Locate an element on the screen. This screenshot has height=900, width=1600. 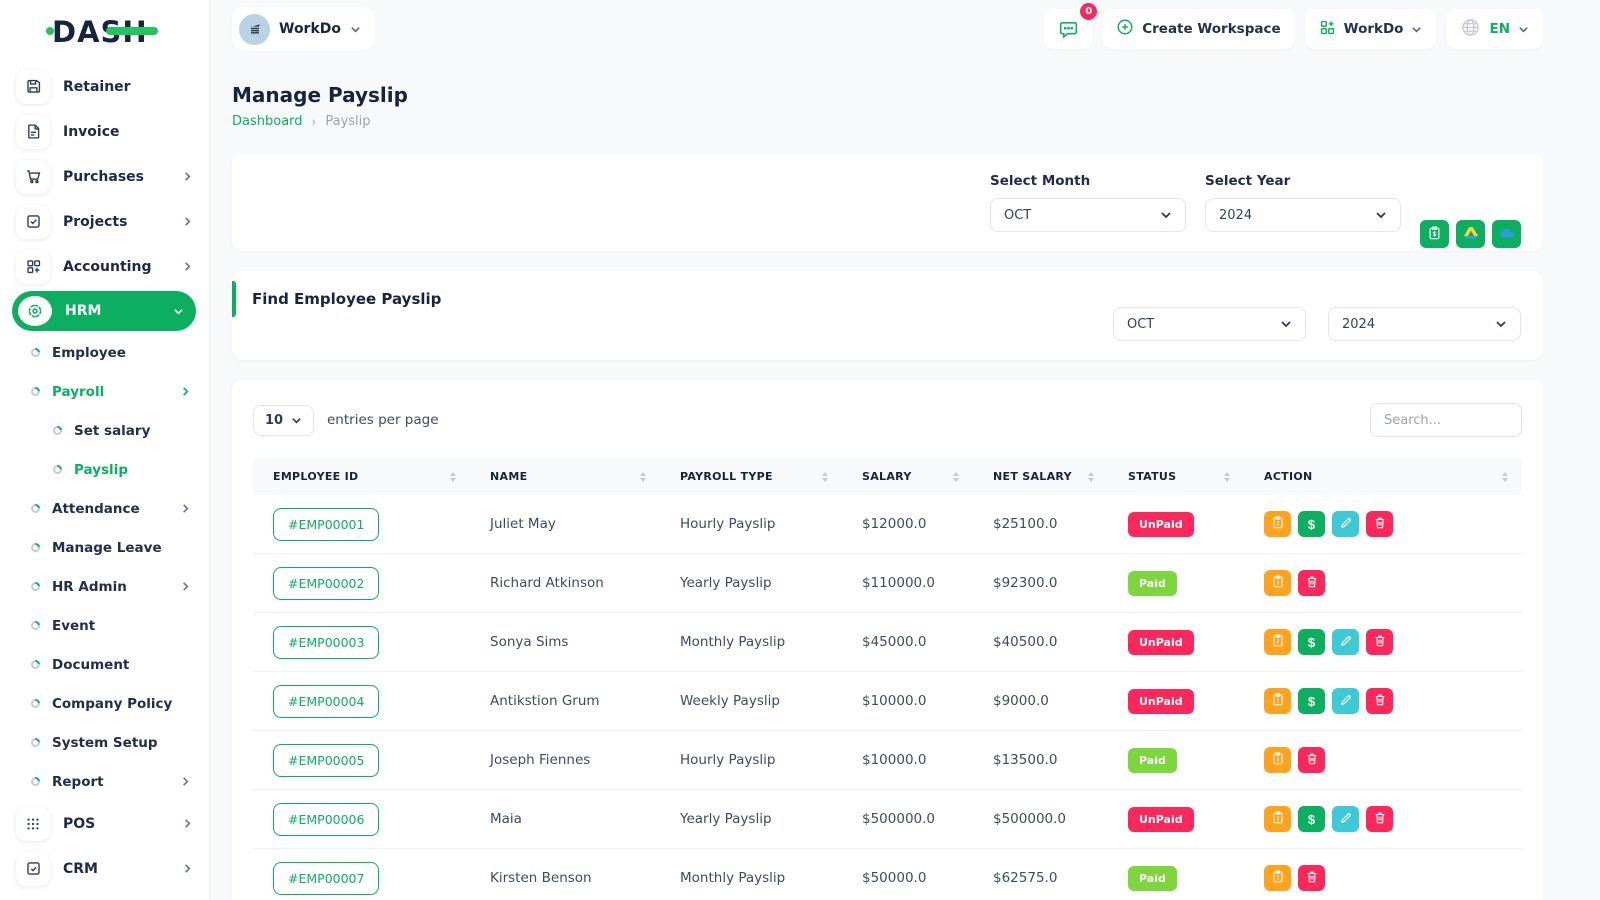
onedrive-button is located at coordinates (1506, 234).